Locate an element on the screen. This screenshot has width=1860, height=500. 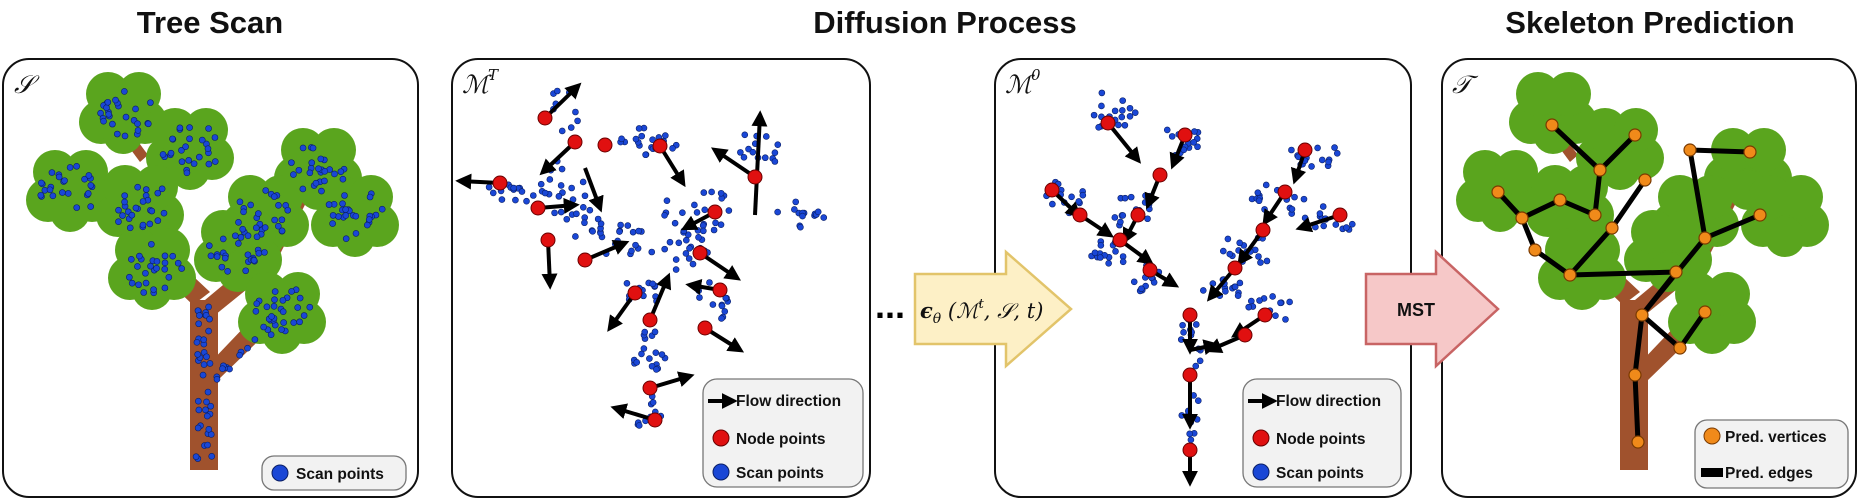
legend-scan-marker is located at coordinates (280, 473).